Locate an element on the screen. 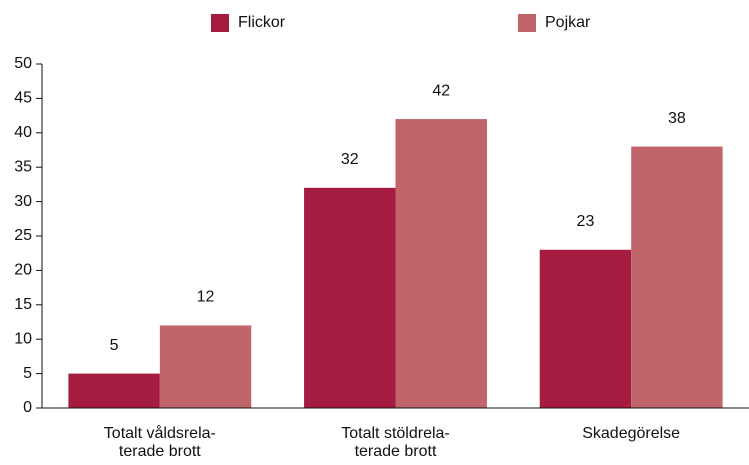 This screenshot has height=465, width=749. legend-label: Pojkar is located at coordinates (568, 22).